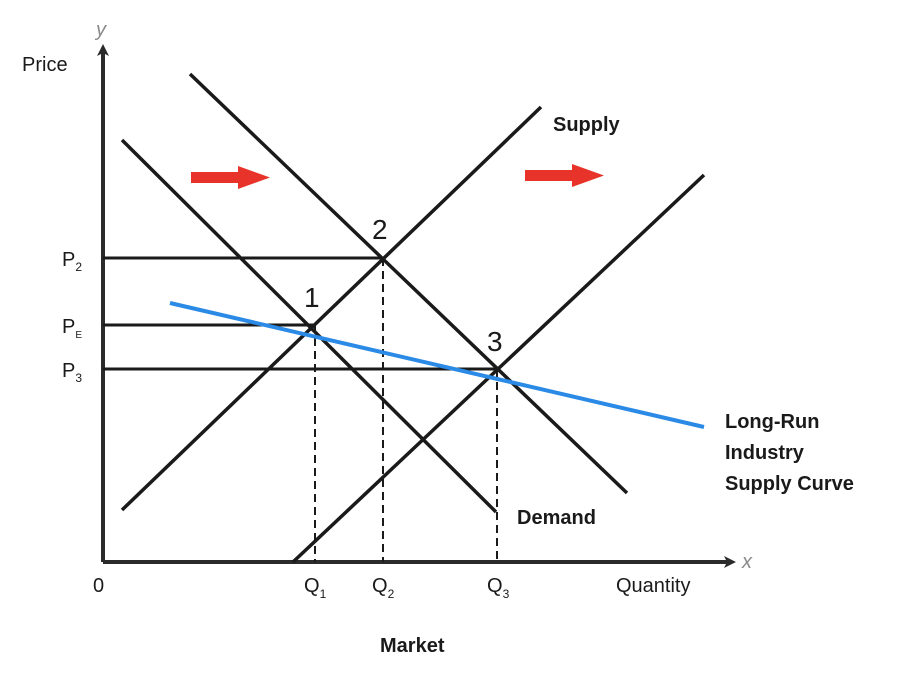 The height and width of the screenshot is (675, 900). Describe the element at coordinates (72, 328) in the screenshot. I see `price-label-pe: PE` at that location.